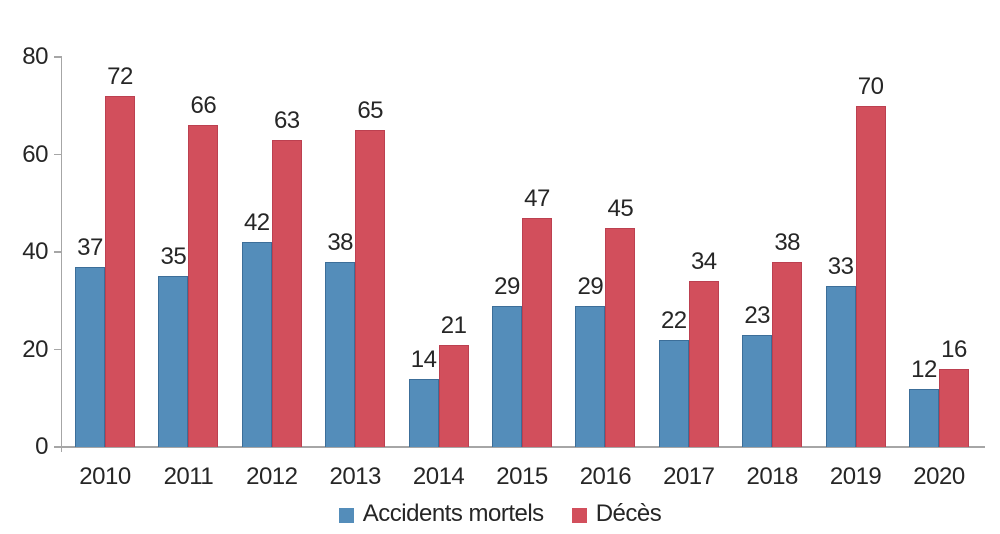 Image resolution: width=1000 pixels, height=534 pixels. Describe the element at coordinates (628, 513) in the screenshot. I see `legend-label-deces: Décès` at that location.